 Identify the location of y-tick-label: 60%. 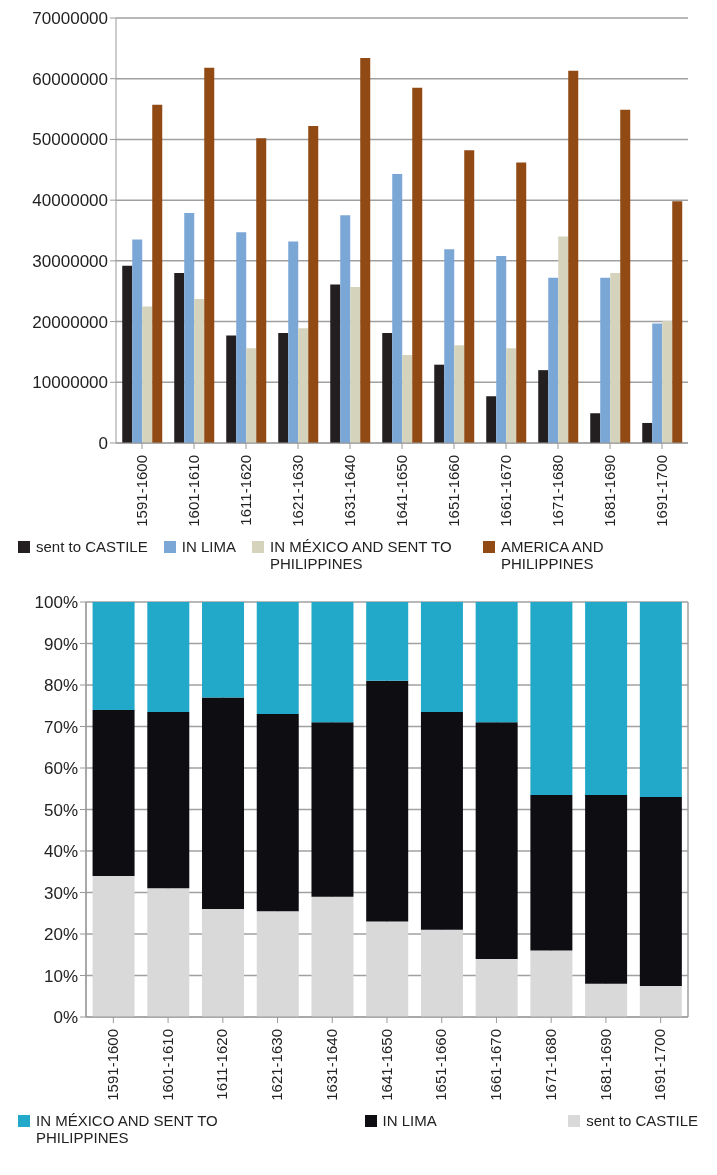
(60, 769).